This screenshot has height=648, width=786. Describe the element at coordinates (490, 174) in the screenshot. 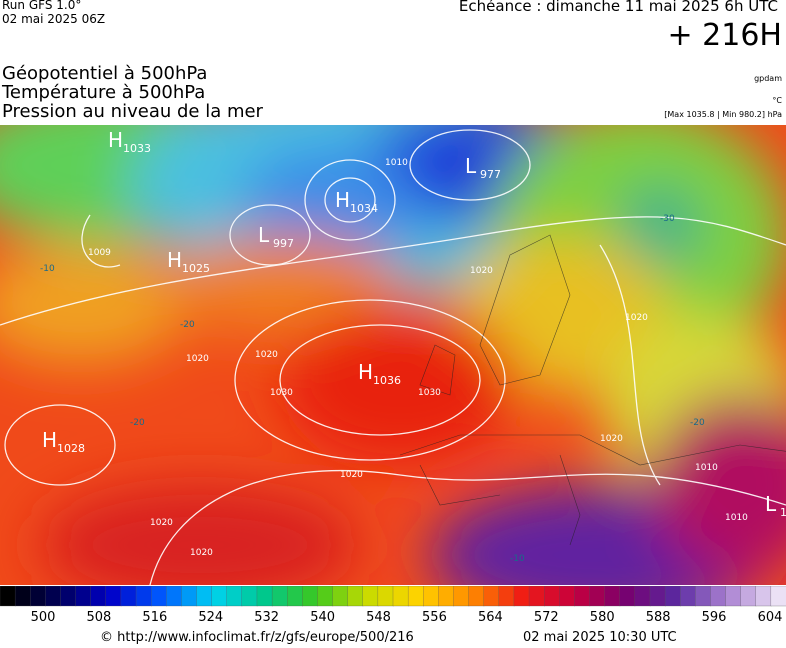

I see `center-value: 977` at that location.